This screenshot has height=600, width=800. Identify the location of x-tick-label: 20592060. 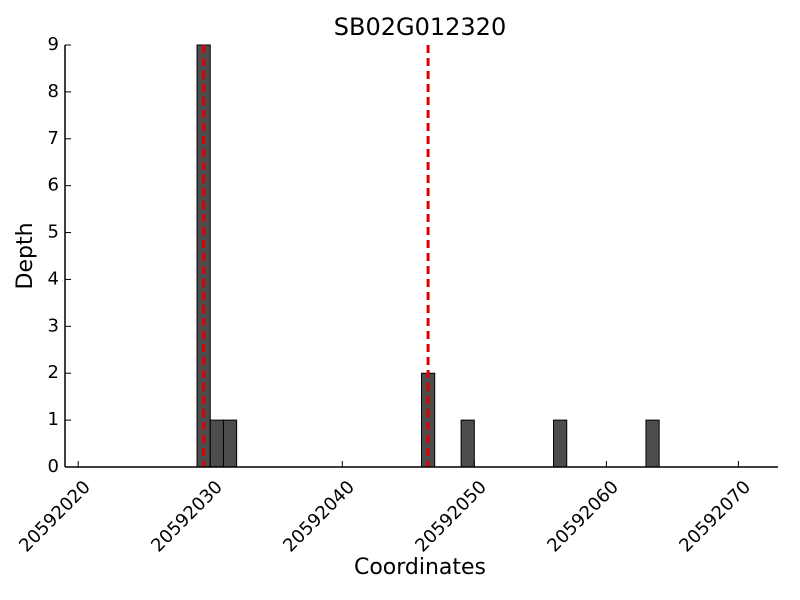
(583, 517).